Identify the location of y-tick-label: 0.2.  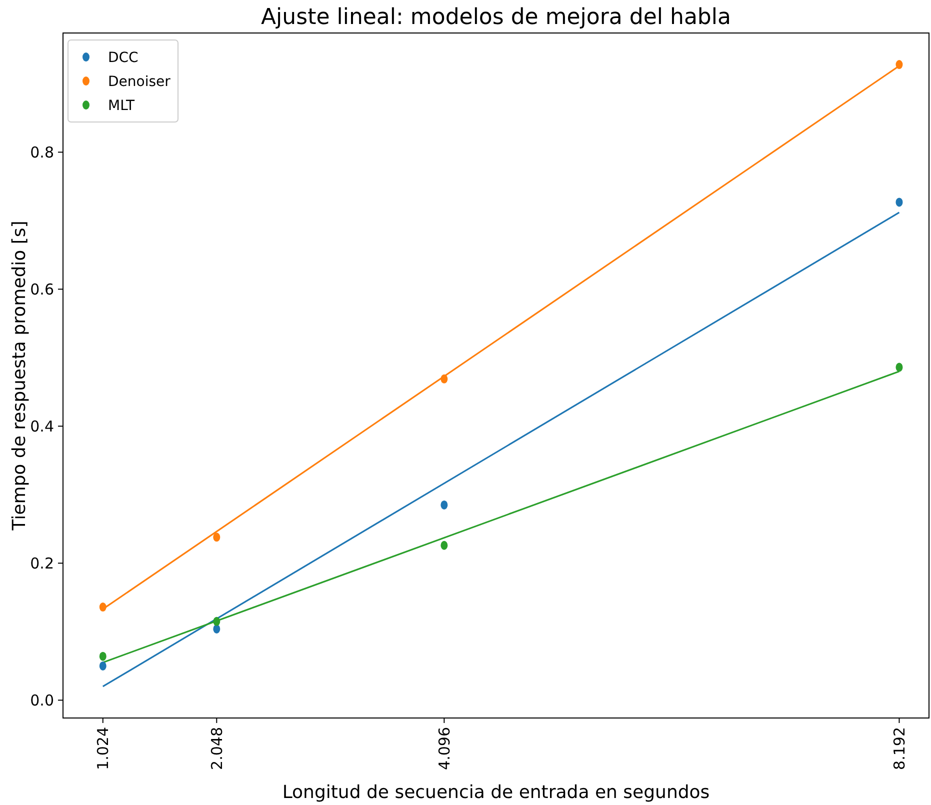
(42, 563).